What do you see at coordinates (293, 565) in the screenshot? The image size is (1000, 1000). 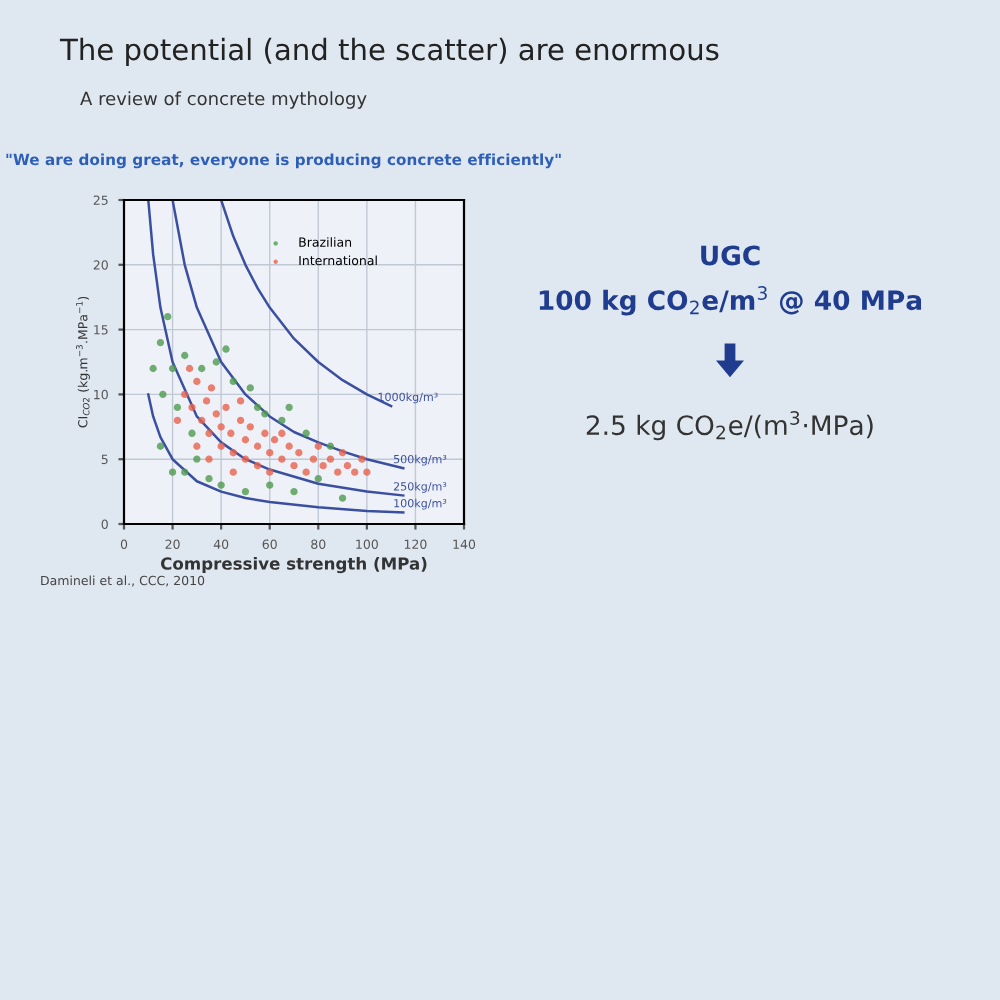 I see `x-axis-title: Compressive strength (MPa)` at bounding box center [293, 565].